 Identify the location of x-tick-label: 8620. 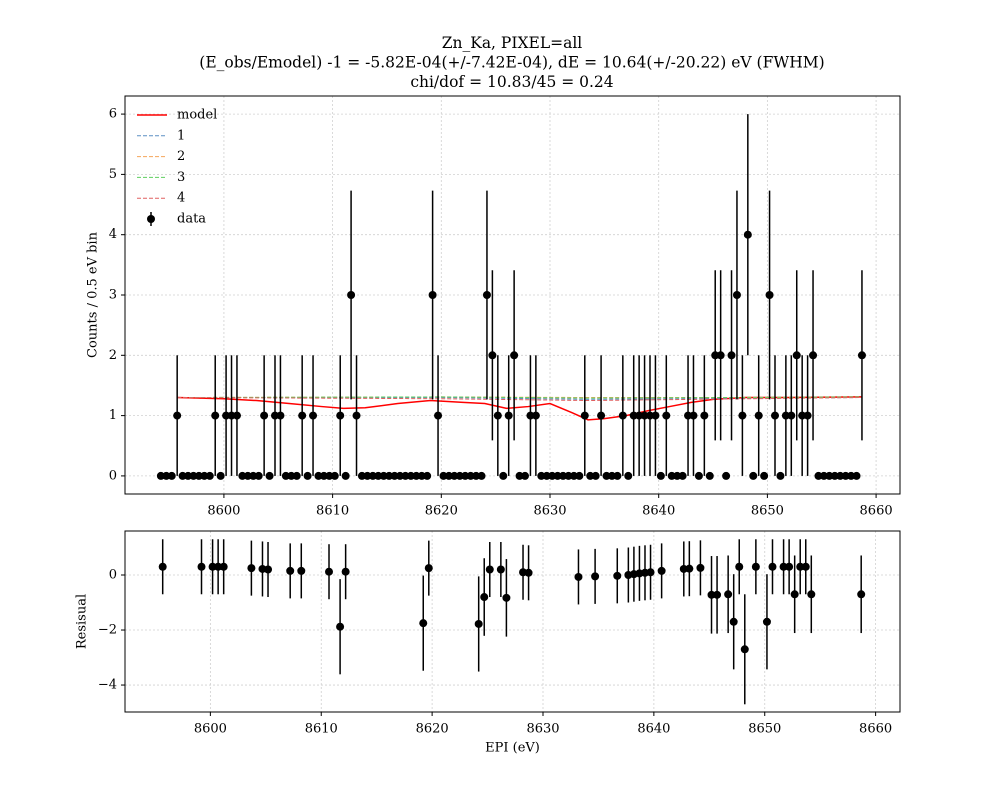
(441, 511).